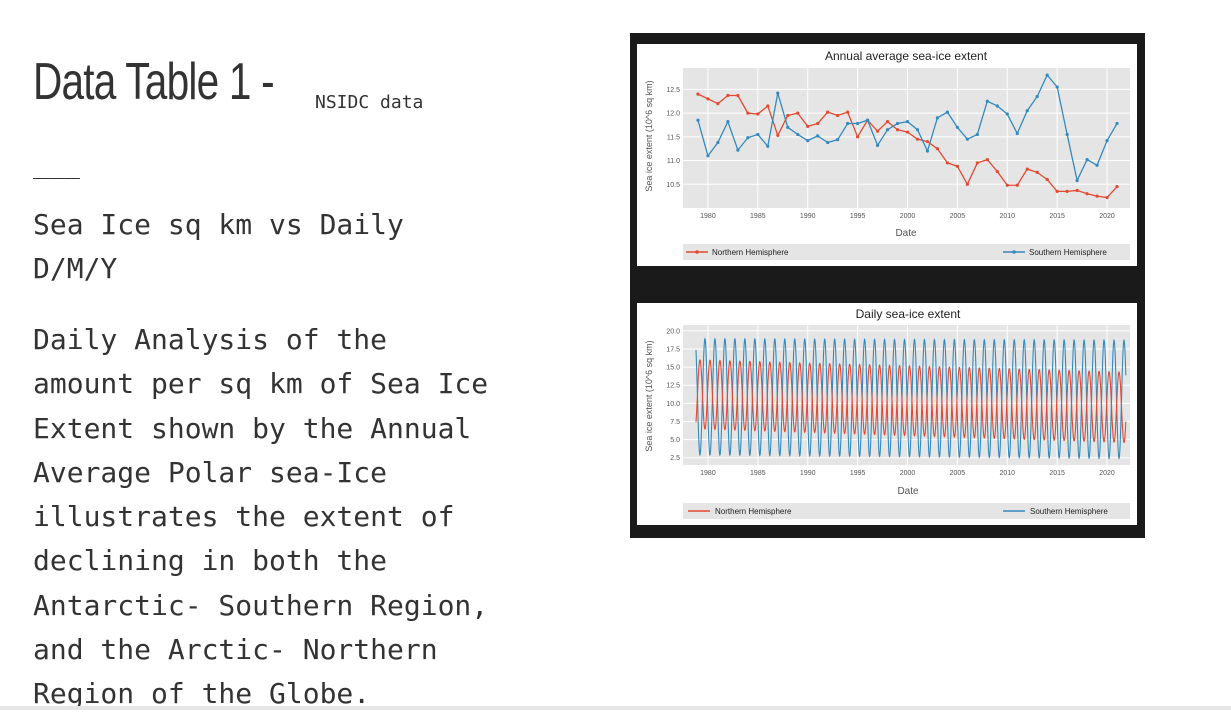  What do you see at coordinates (673, 331) in the screenshot?
I see `chart2-ytick-label: 20.0` at bounding box center [673, 331].